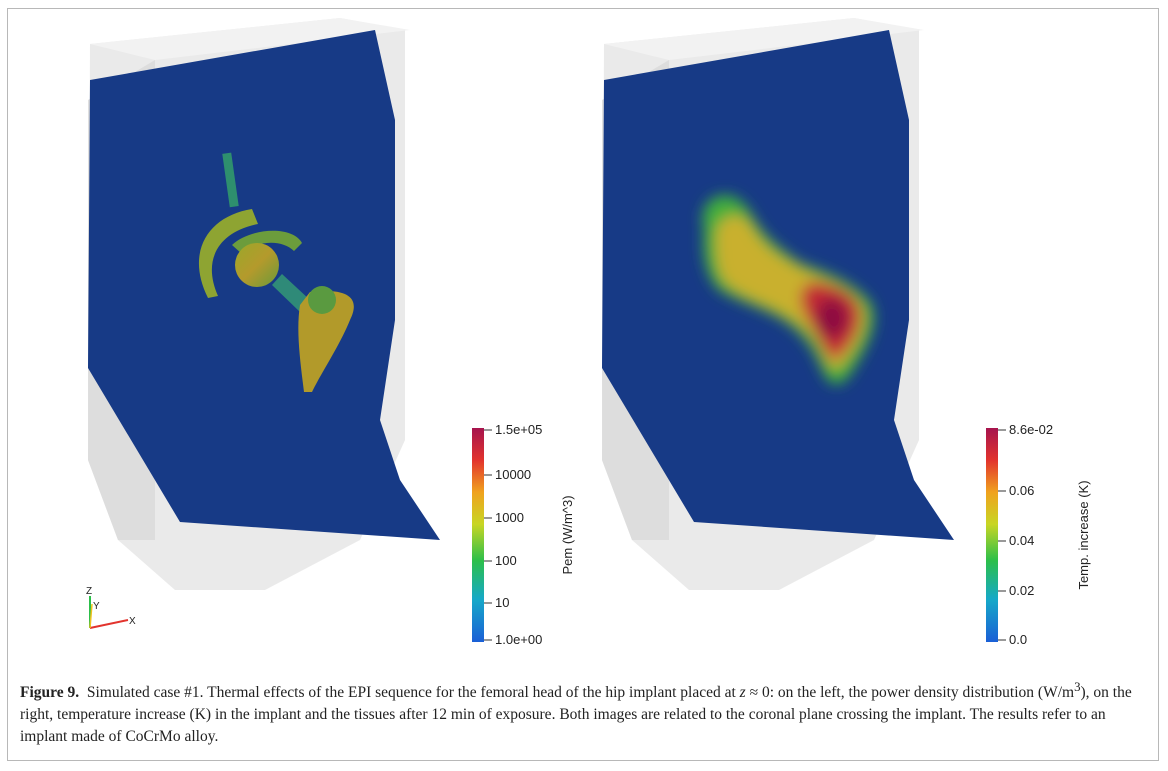 This screenshot has height=771, width=1168. Describe the element at coordinates (518, 639) in the screenshot. I see `pem-tick-5: 1.0e+00` at that location.